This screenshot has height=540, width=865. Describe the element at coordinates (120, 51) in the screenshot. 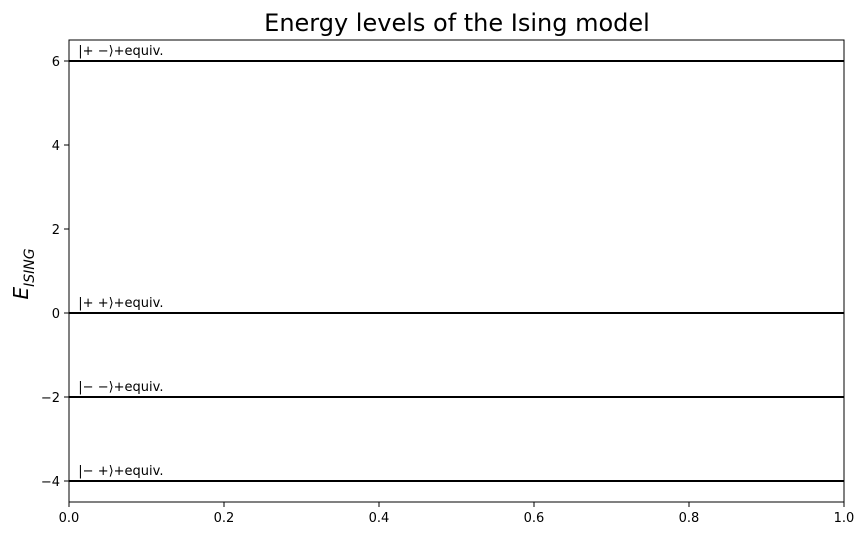

I see `energy-level-label: |+ −⟩+equiv.` at that location.